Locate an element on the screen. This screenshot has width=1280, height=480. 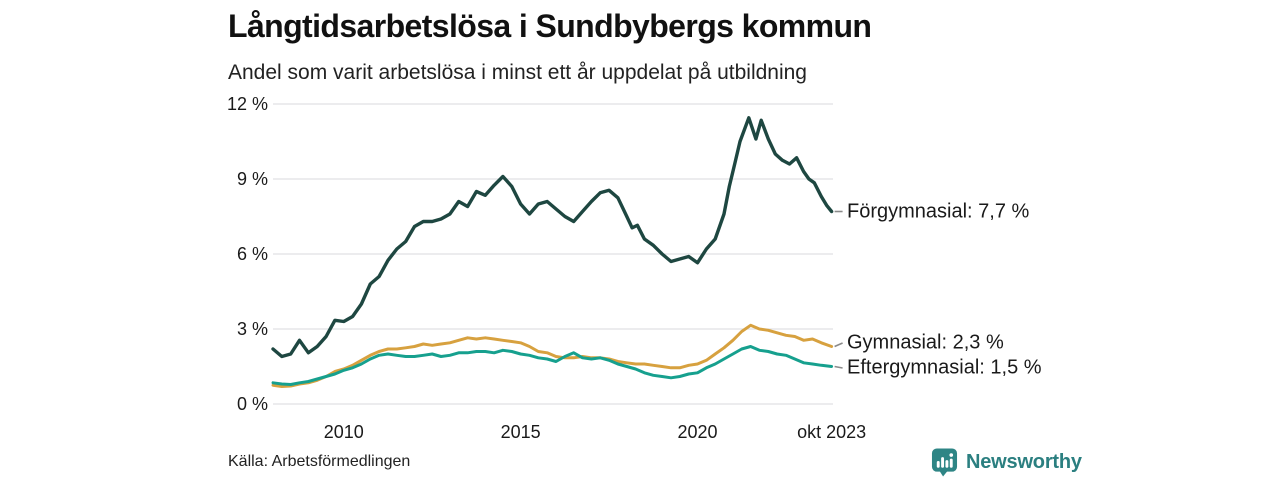
y-axis-tick-label: 0 % is located at coordinates (252, 404).